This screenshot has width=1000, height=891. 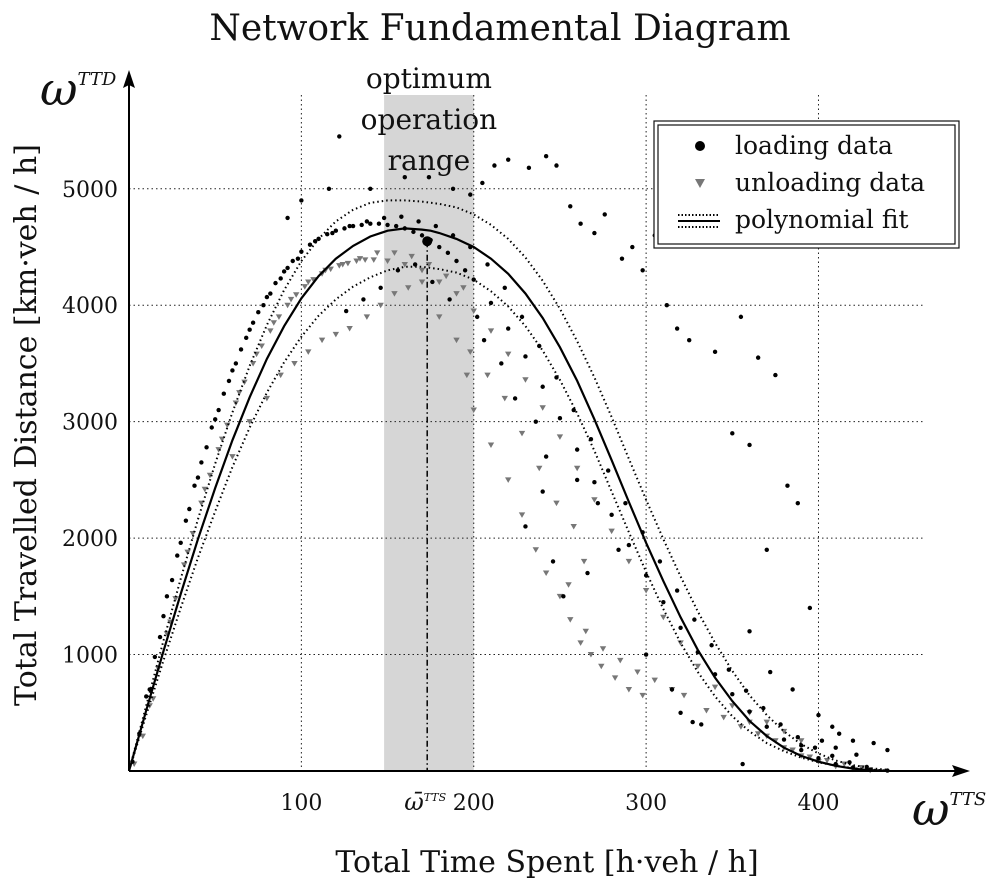 What do you see at coordinates (301, 803) in the screenshot?
I see `x-tick-label: 100` at bounding box center [301, 803].